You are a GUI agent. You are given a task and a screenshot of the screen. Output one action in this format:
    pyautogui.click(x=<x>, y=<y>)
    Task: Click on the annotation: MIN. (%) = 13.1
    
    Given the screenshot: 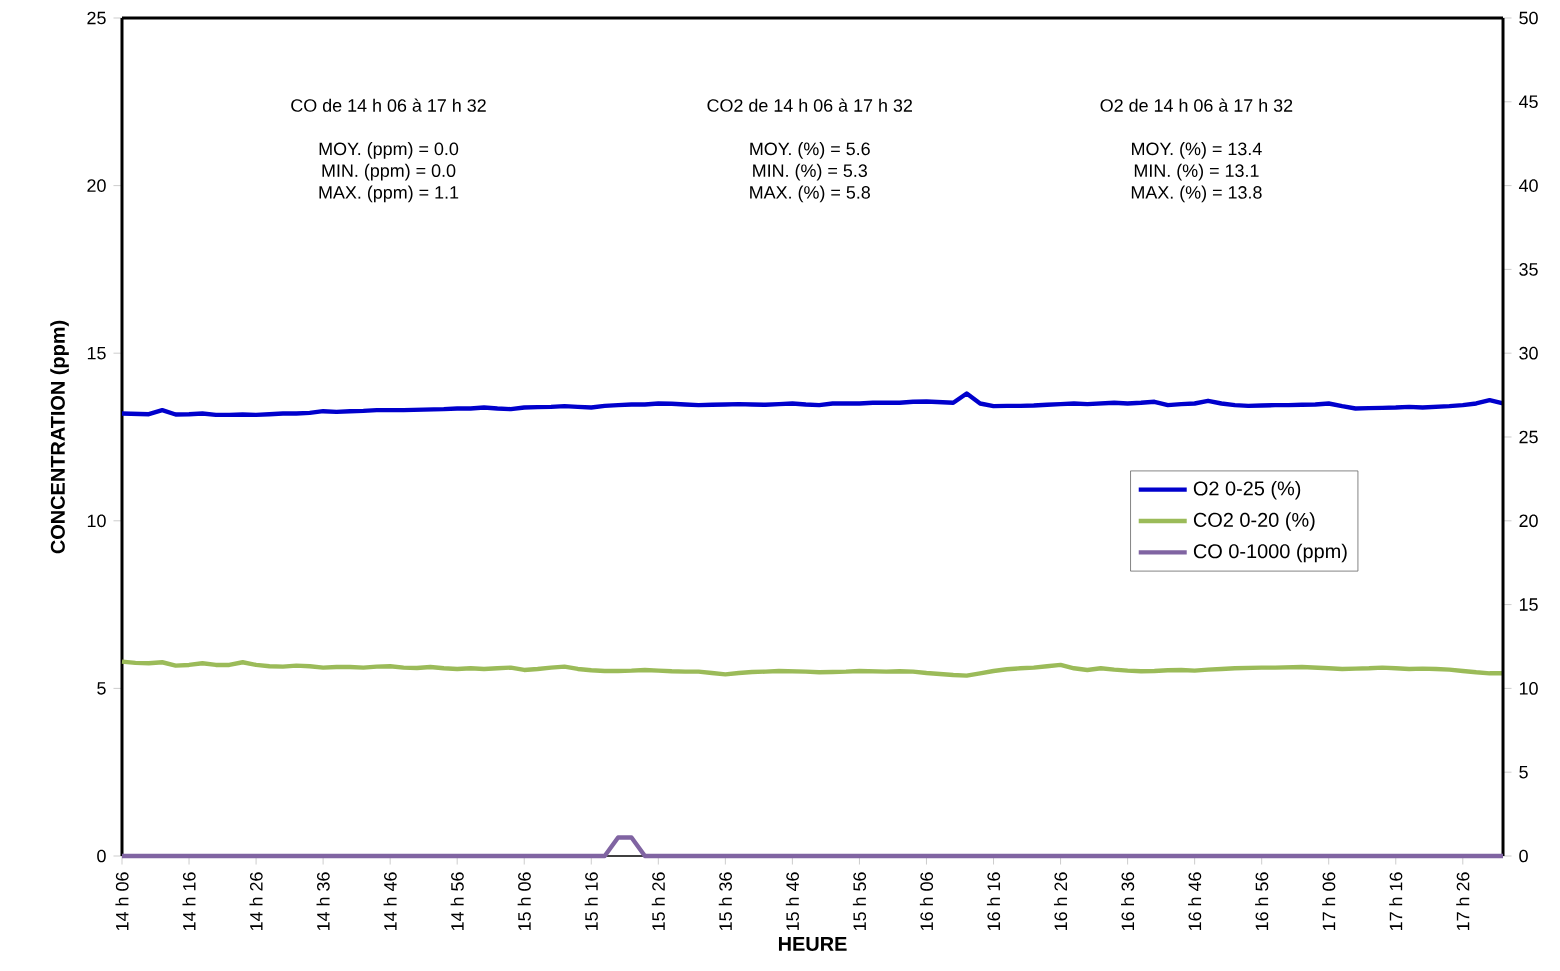 What is the action you would take?
    pyautogui.click(x=1196, y=172)
    